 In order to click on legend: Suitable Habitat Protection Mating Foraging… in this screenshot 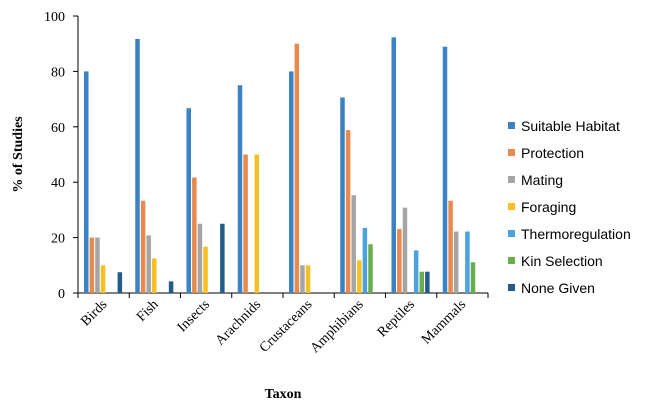, I will do `click(569, 207)`.